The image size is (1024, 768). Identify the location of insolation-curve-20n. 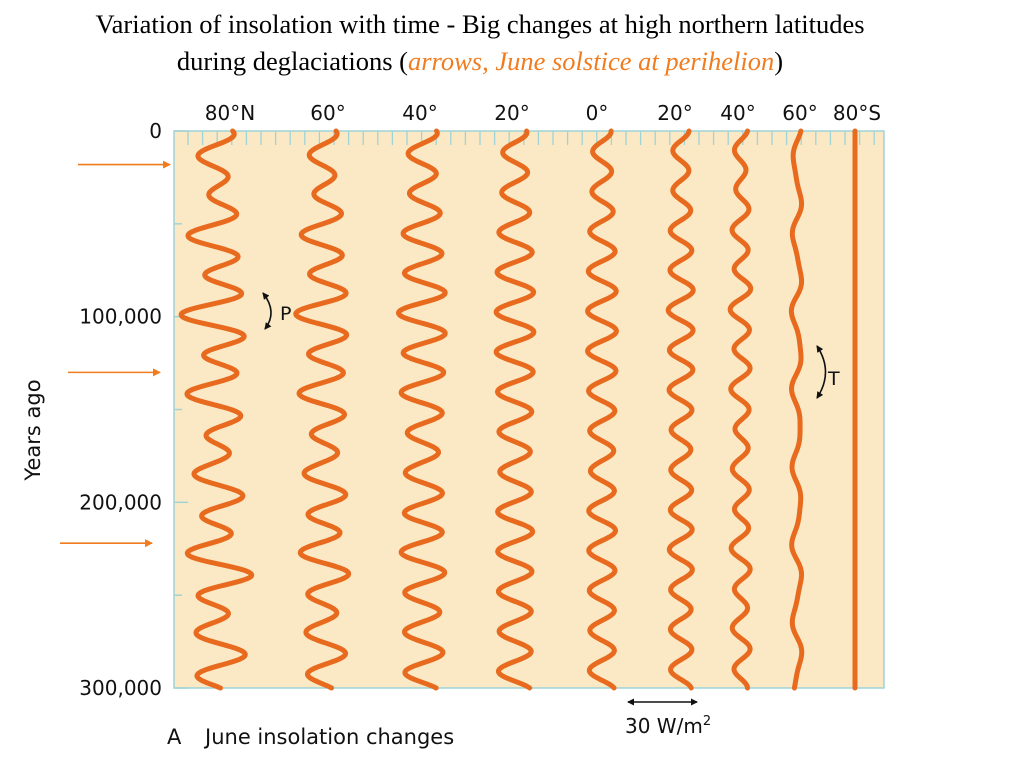
(515, 409).